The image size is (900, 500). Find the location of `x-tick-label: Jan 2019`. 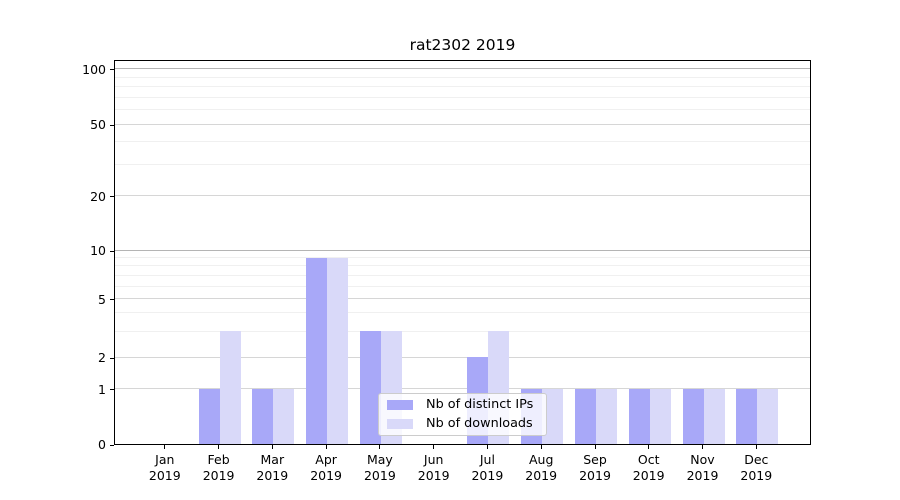

x-tick-label: Jan 2019 is located at coordinates (165, 468).